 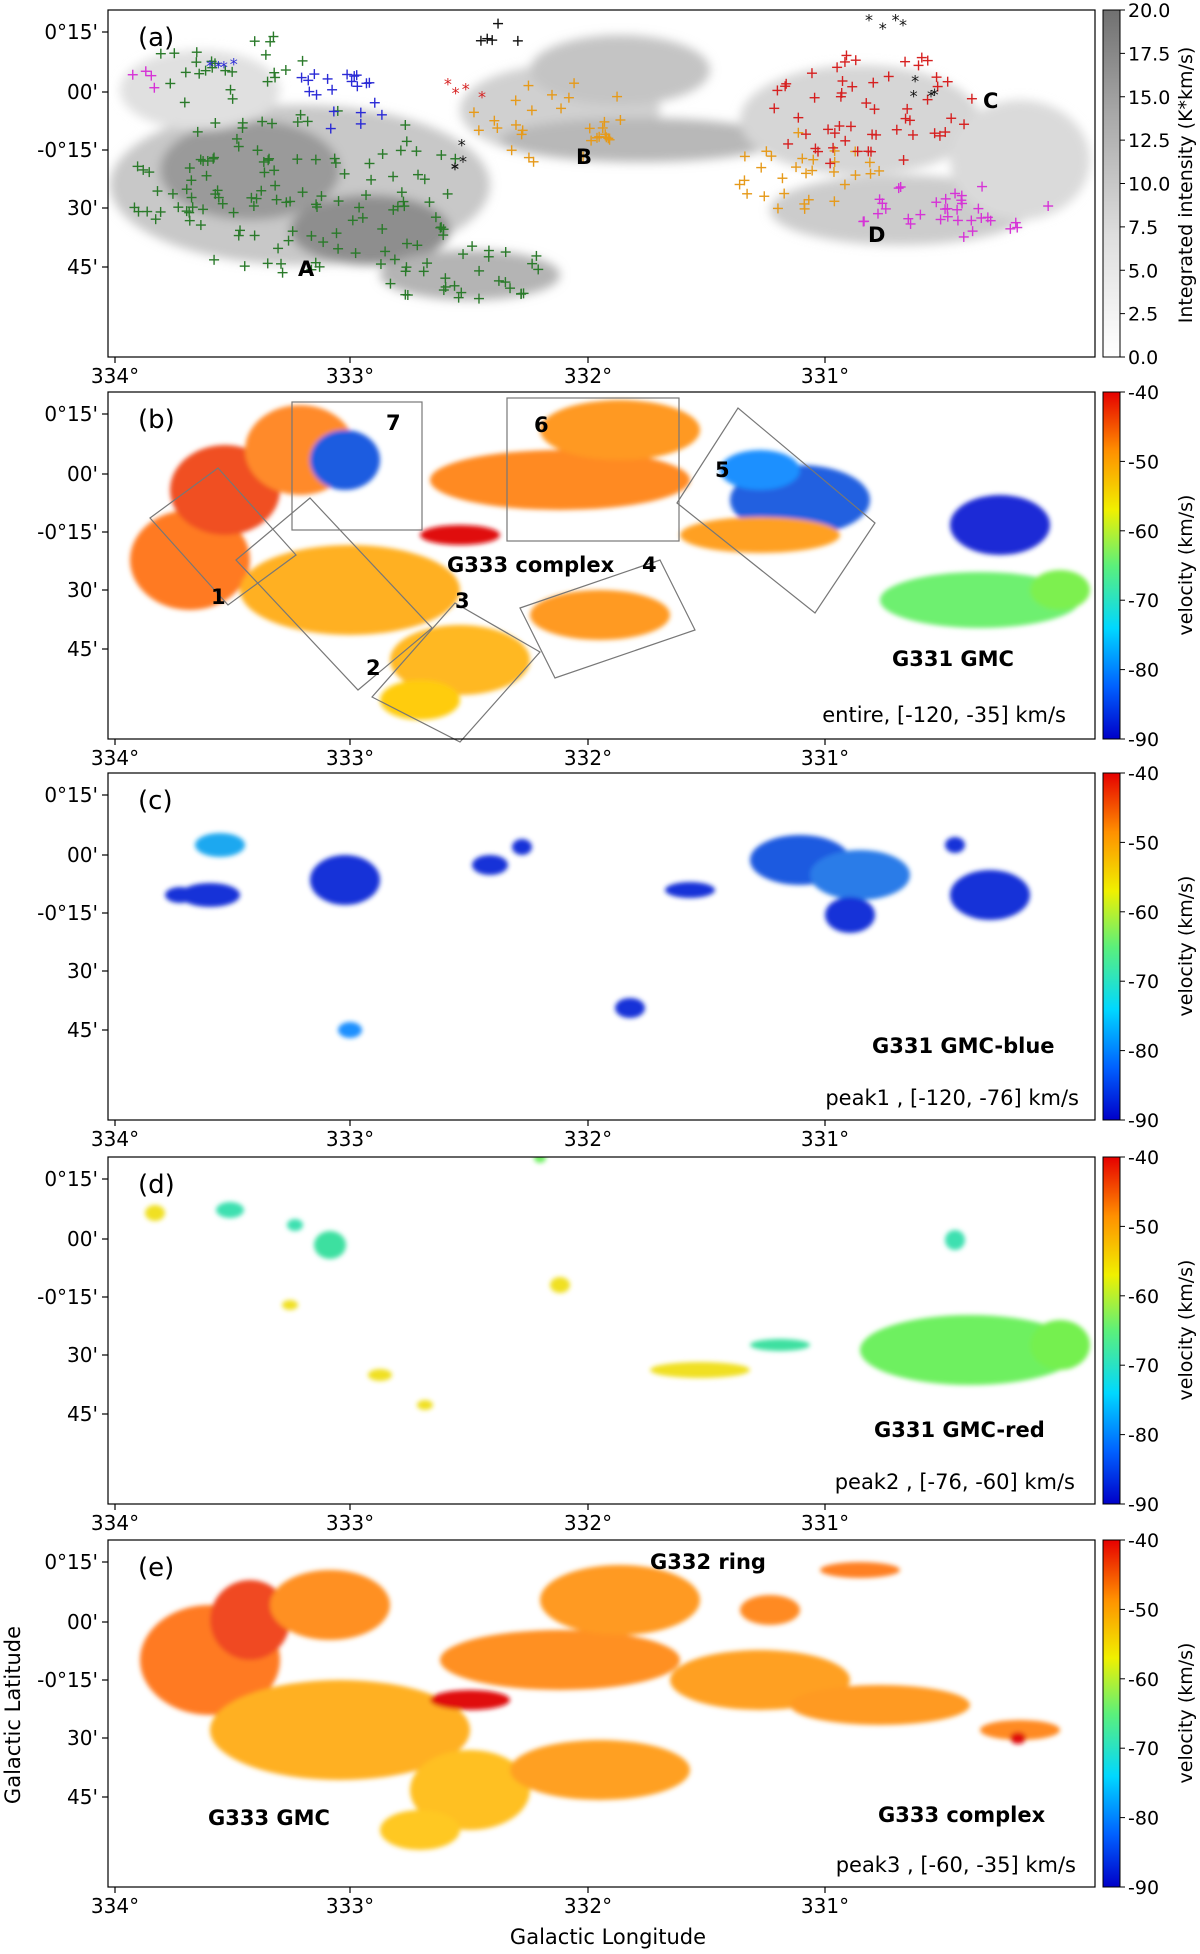 What do you see at coordinates (1143, 1121) in the screenshot?
I see `colorbar-tick-label: -90` at bounding box center [1143, 1121].